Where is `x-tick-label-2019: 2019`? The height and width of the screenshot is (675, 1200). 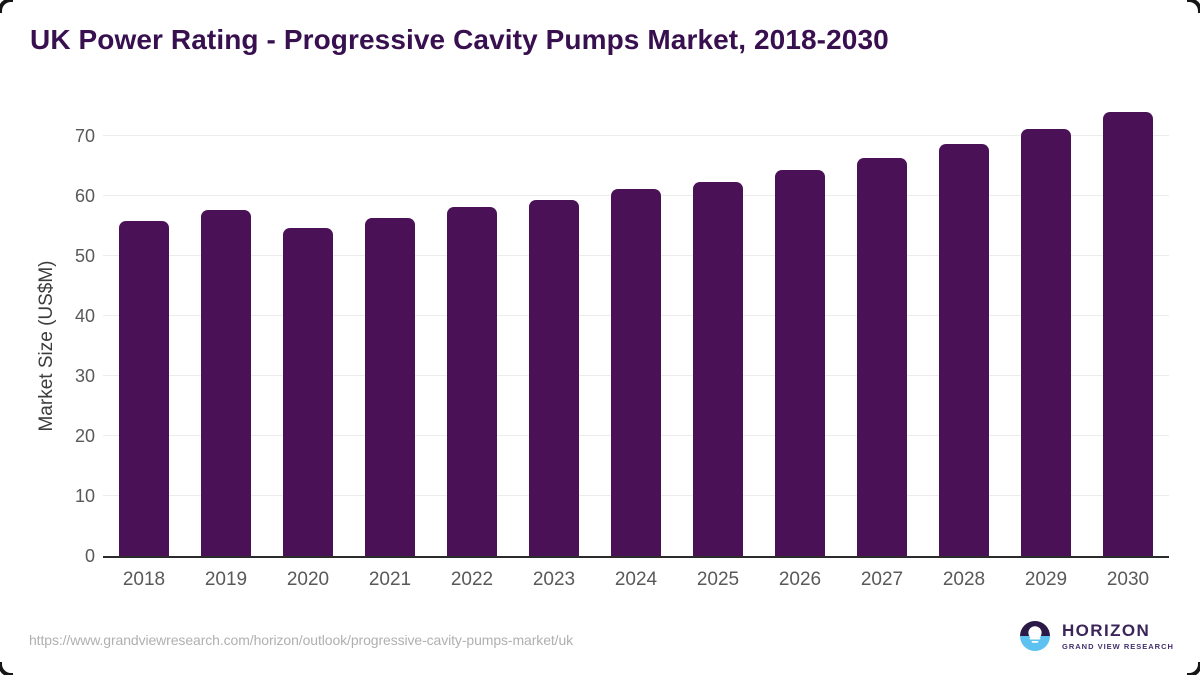
x-tick-label-2019: 2019 is located at coordinates (226, 579).